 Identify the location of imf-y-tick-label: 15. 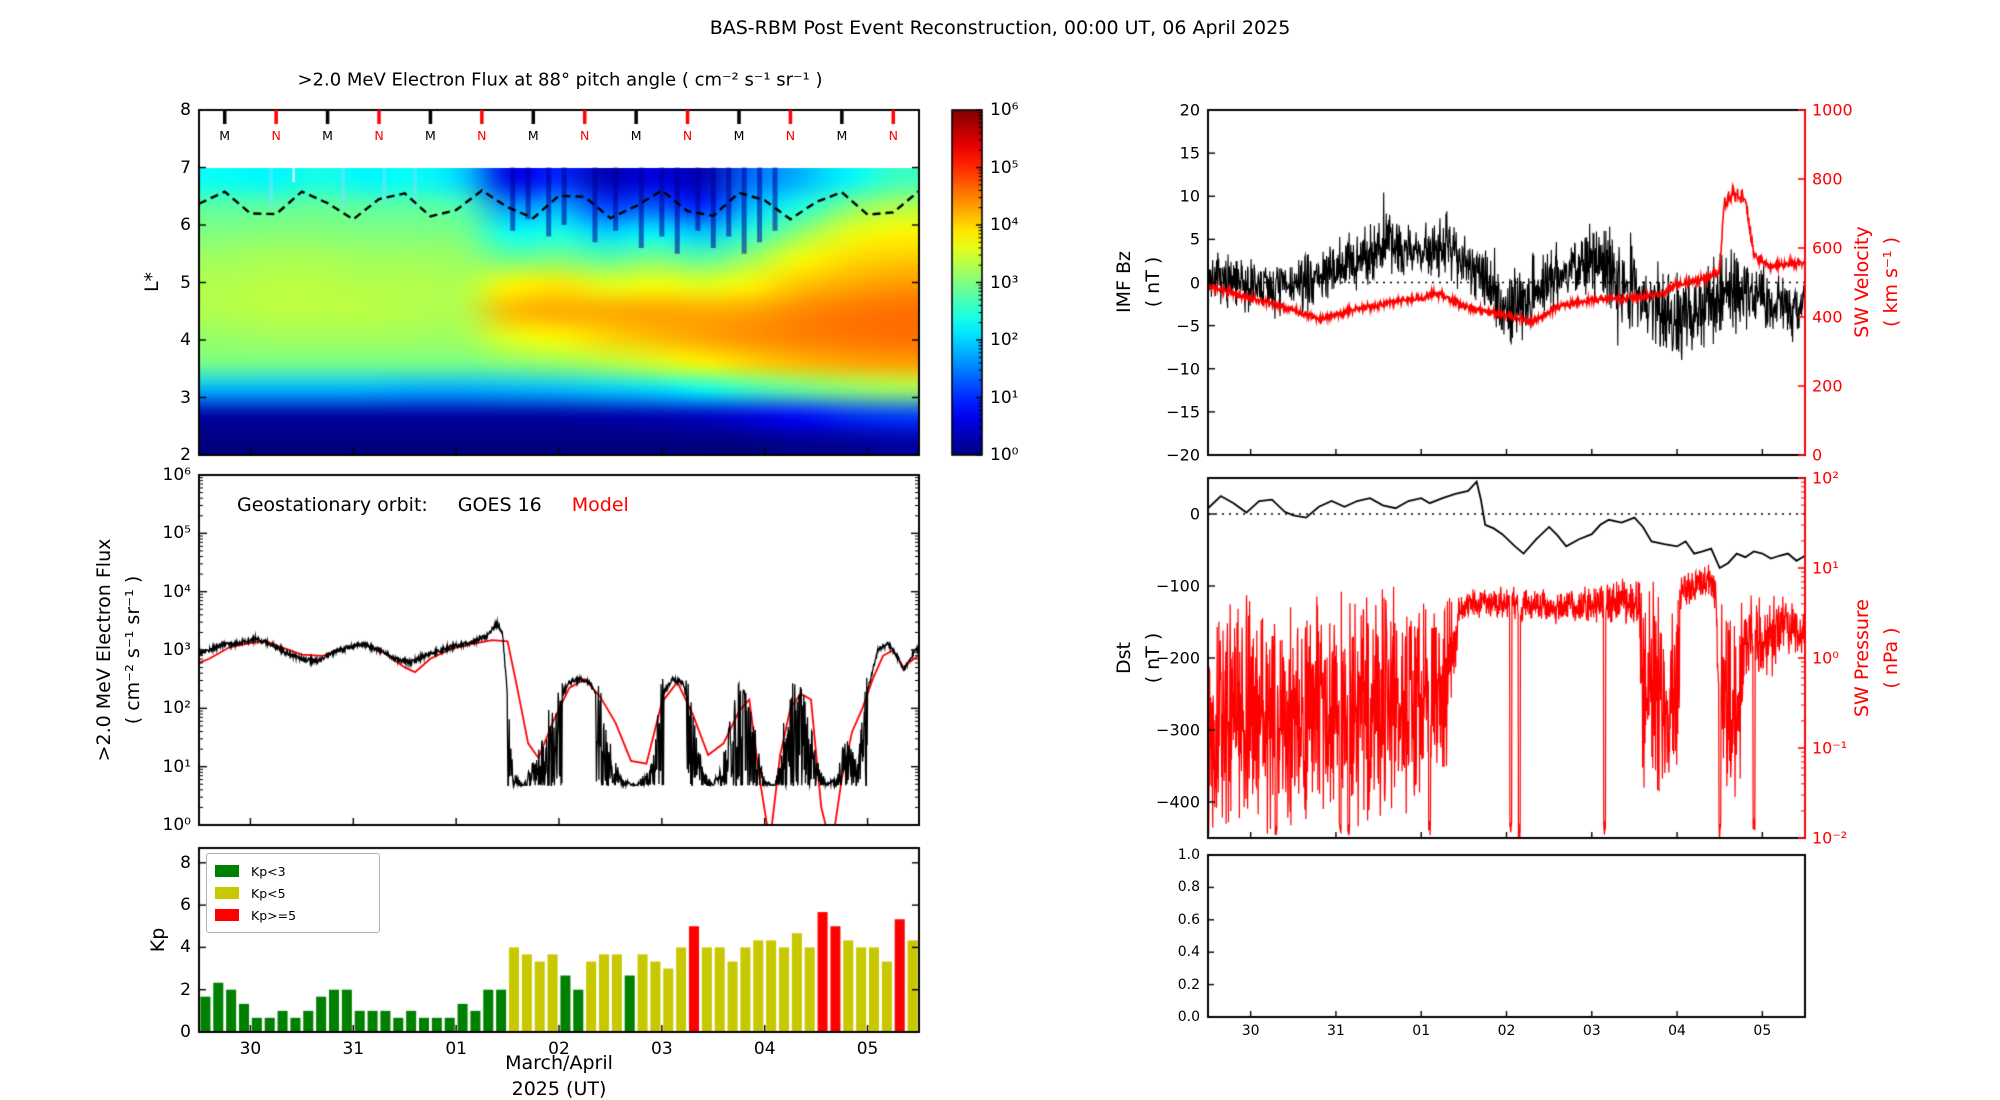
(1189, 153).